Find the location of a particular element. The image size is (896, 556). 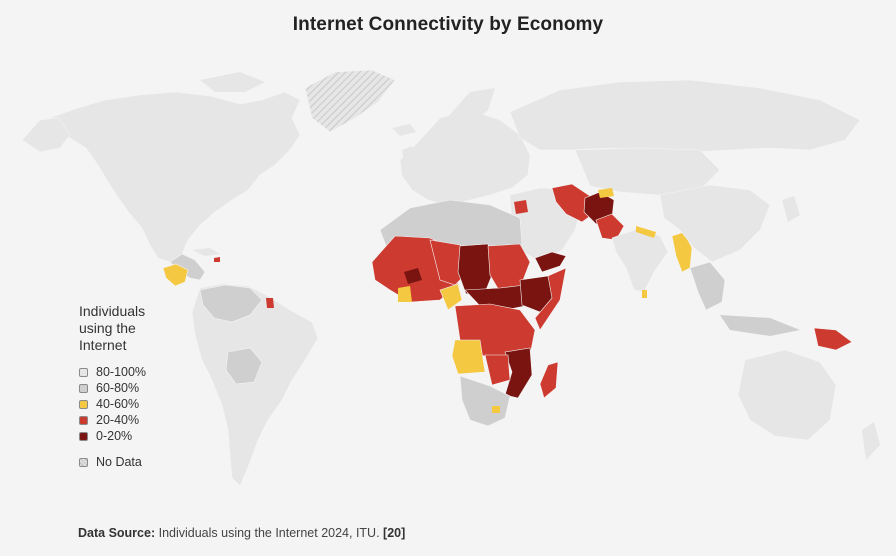

legend-item-0-20: 0-20% is located at coordinates (139, 436).